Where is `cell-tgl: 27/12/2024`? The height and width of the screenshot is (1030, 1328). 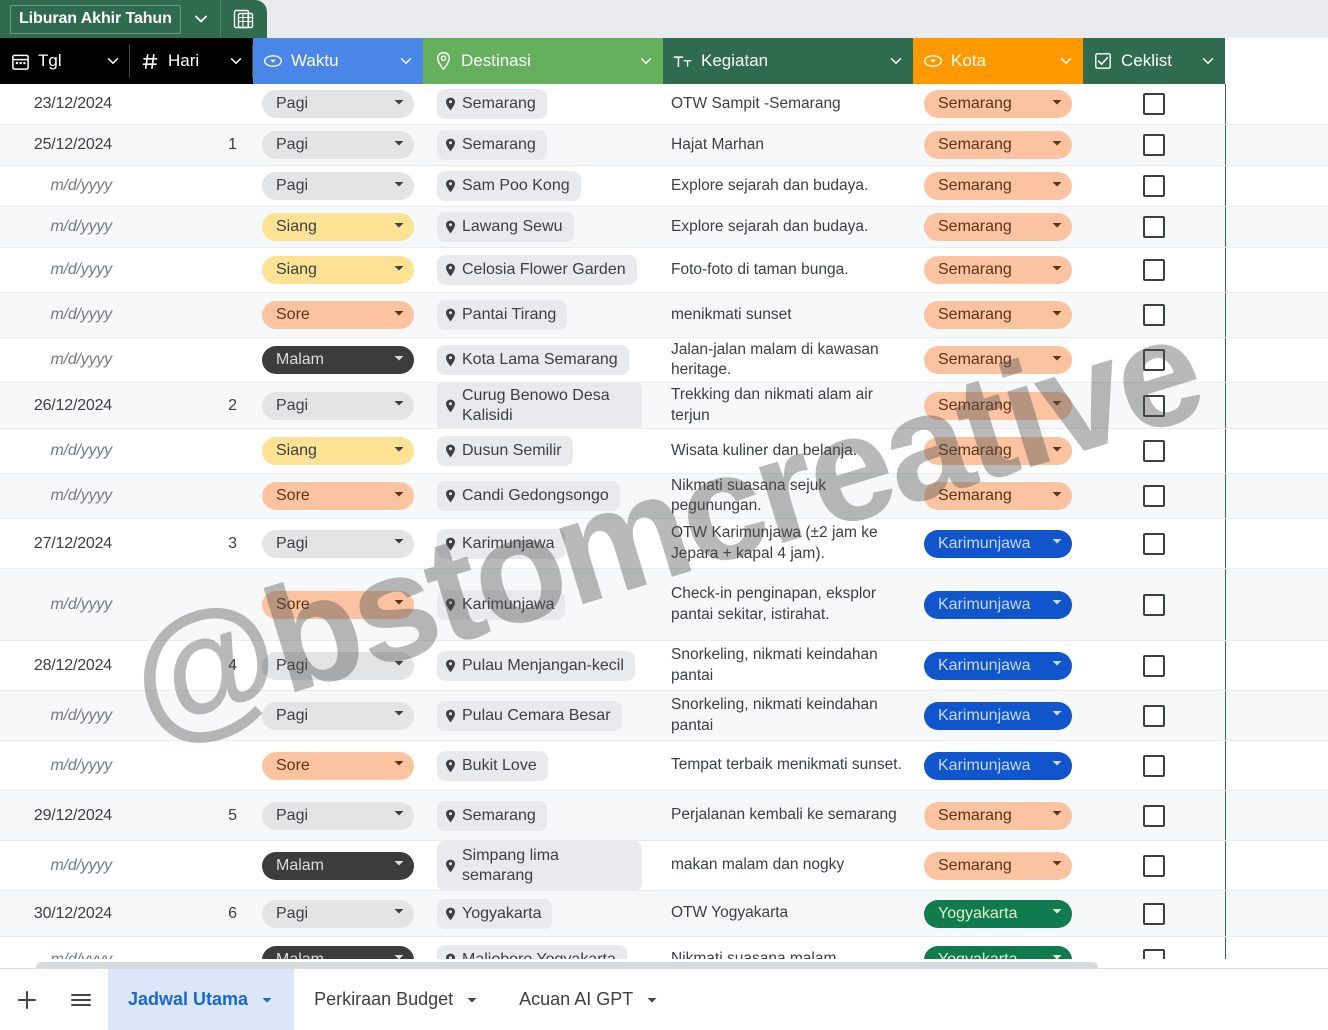 cell-tgl: 27/12/2024 is located at coordinates (65, 543).